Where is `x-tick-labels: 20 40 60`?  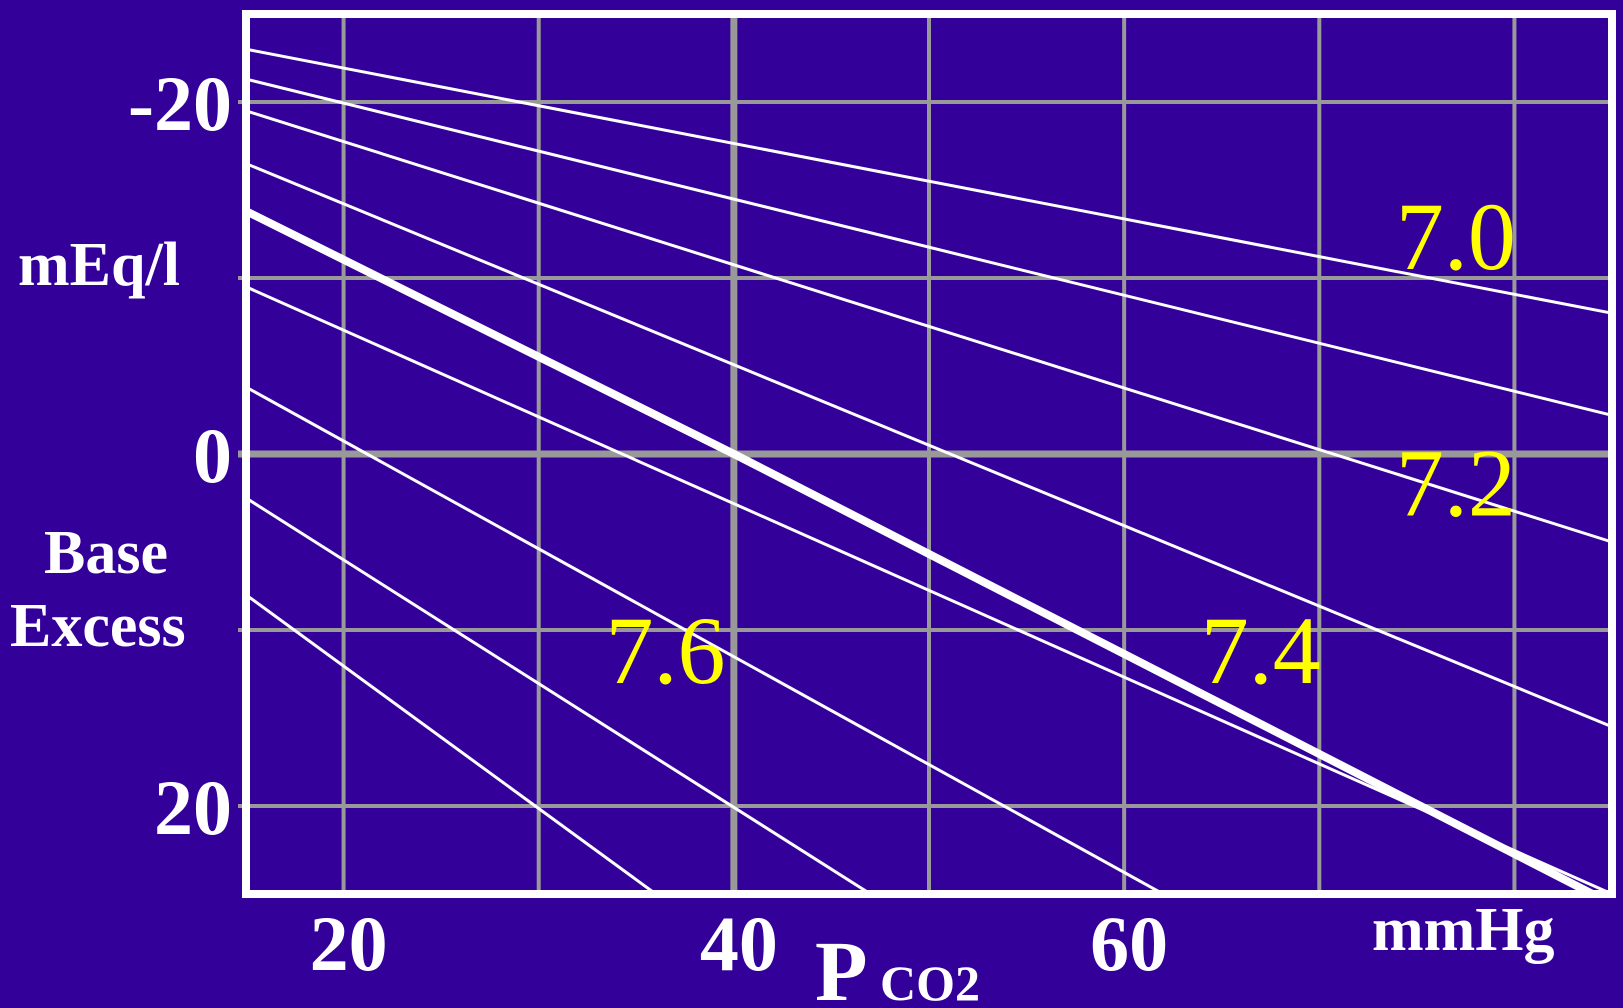 x-tick-labels: 20 40 60 is located at coordinates (739, 943).